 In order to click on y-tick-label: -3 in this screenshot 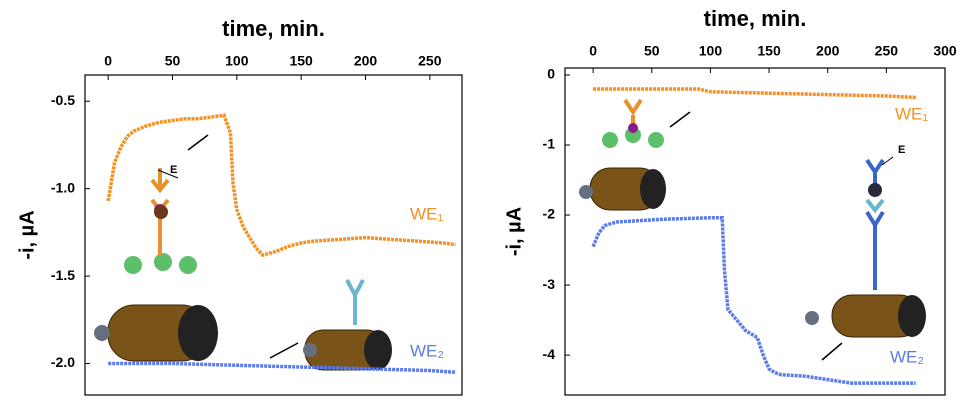, I will do `click(549, 284)`.